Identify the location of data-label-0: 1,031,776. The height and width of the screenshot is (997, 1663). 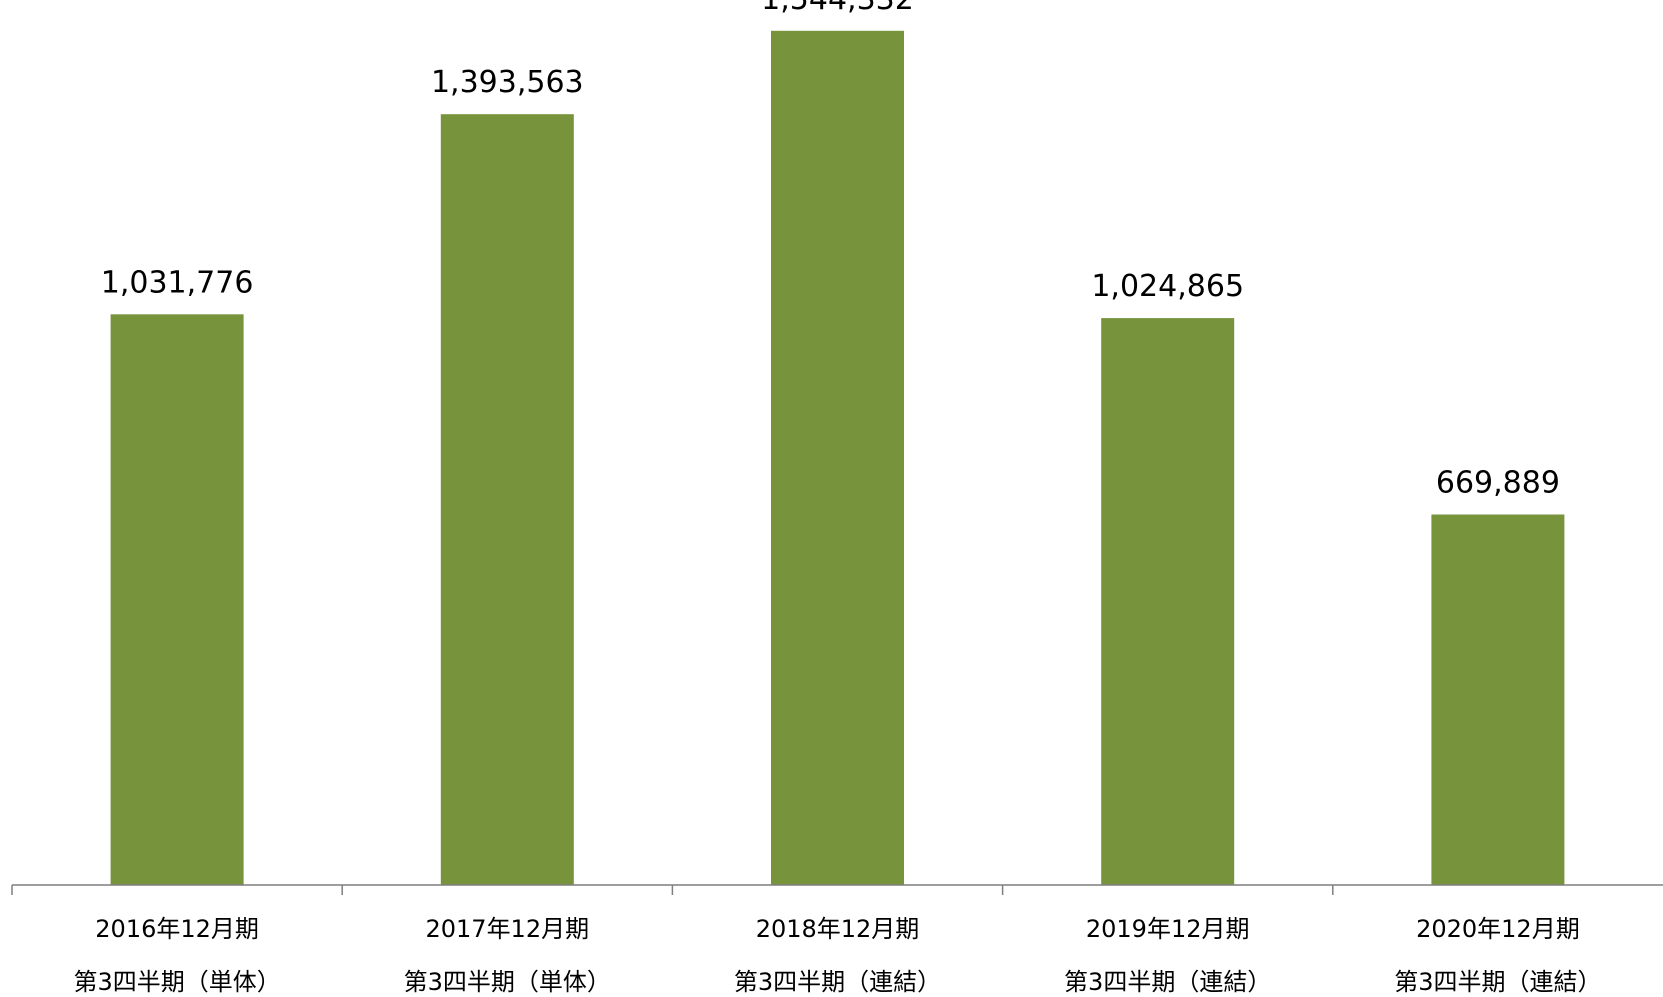
(177, 282).